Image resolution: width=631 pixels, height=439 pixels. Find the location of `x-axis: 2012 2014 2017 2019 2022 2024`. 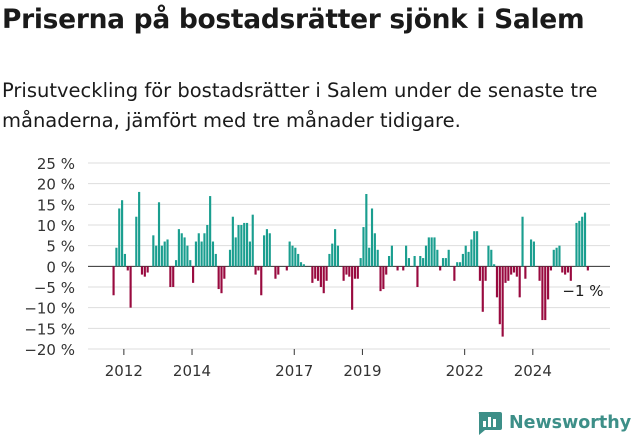

x-axis: 2012 2014 2017 2019 2022 2024 is located at coordinates (328, 364).